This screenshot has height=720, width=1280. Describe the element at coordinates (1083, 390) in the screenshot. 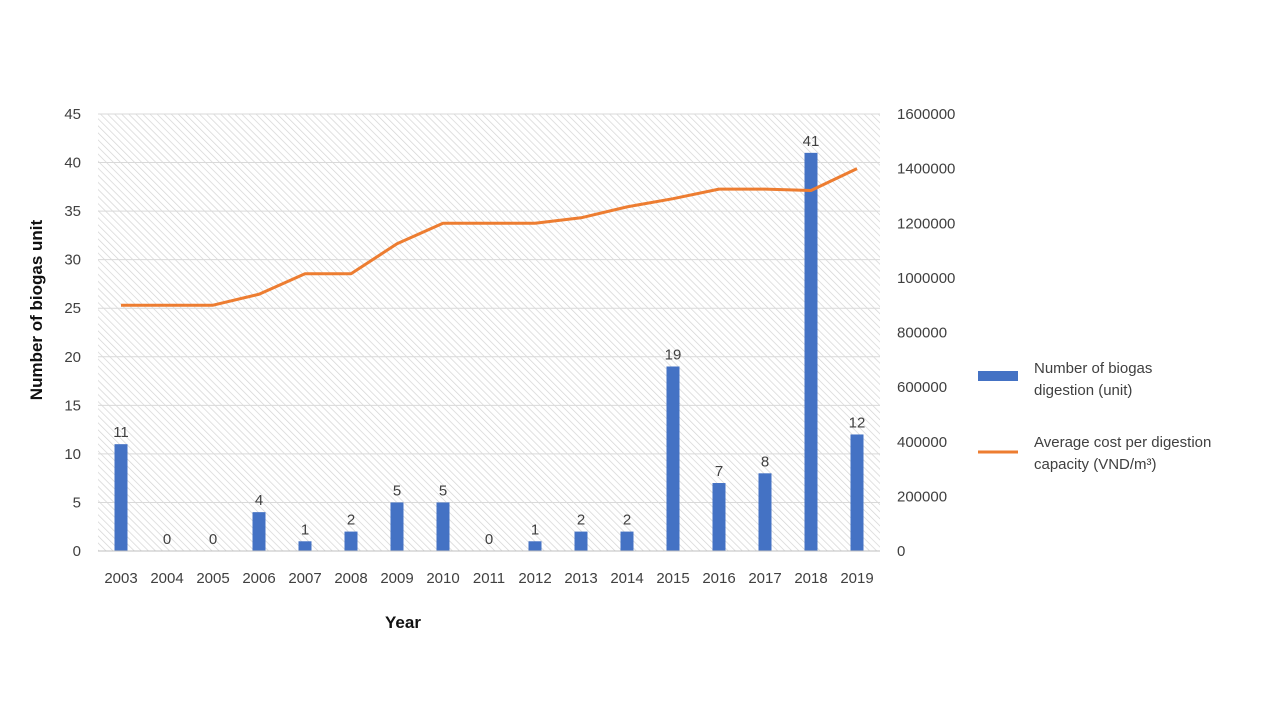

I see `legend-bar-label: digestion (unit)` at that location.